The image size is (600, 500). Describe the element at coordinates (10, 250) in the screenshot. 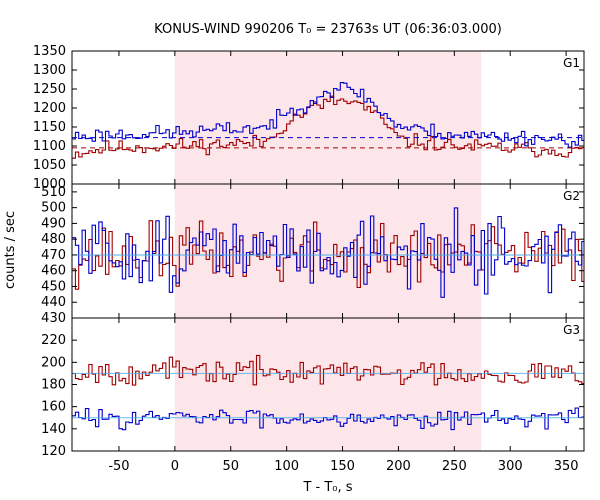

I see `y-axis-label: counts / sec` at that location.